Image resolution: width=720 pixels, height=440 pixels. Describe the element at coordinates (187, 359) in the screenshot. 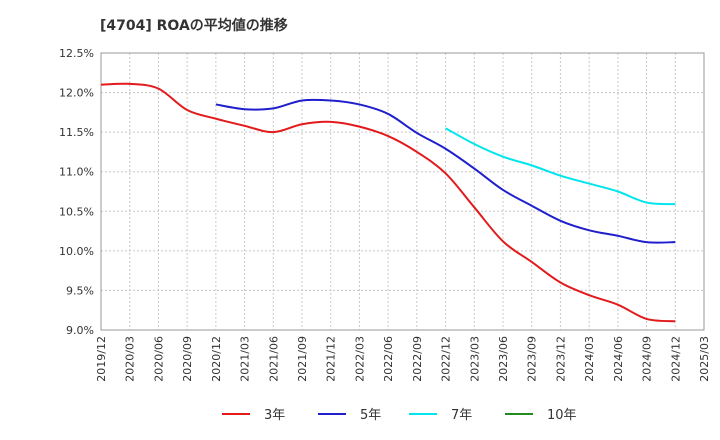

I see `x-tick-label: 2020/09` at that location.